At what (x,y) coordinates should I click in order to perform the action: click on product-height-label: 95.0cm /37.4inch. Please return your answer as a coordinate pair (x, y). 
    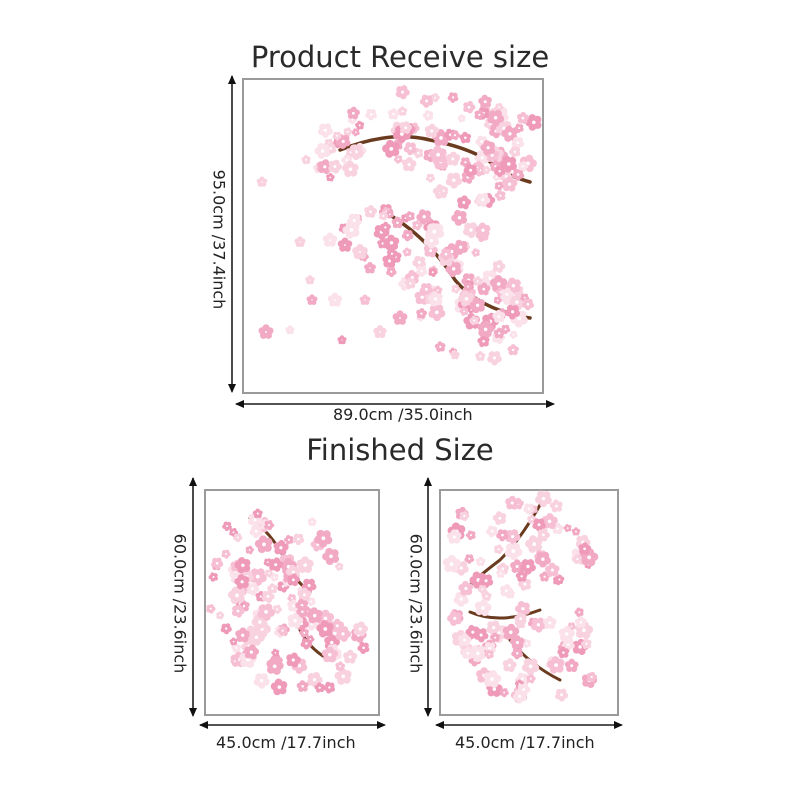
    Looking at the image, I should click on (219, 239).